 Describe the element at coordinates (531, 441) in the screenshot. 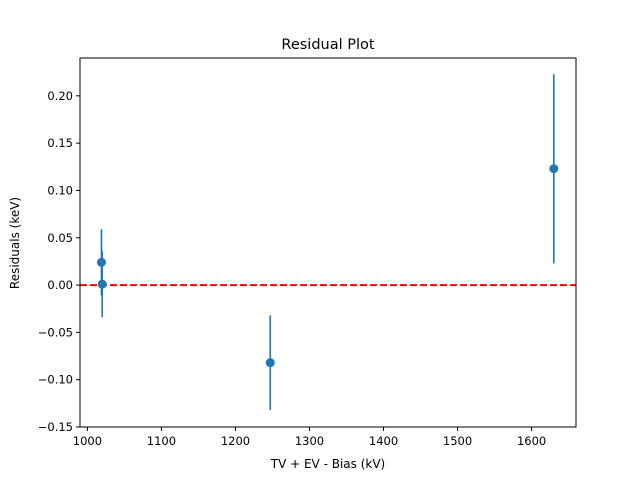

I see `x-tick-label: 1600` at that location.